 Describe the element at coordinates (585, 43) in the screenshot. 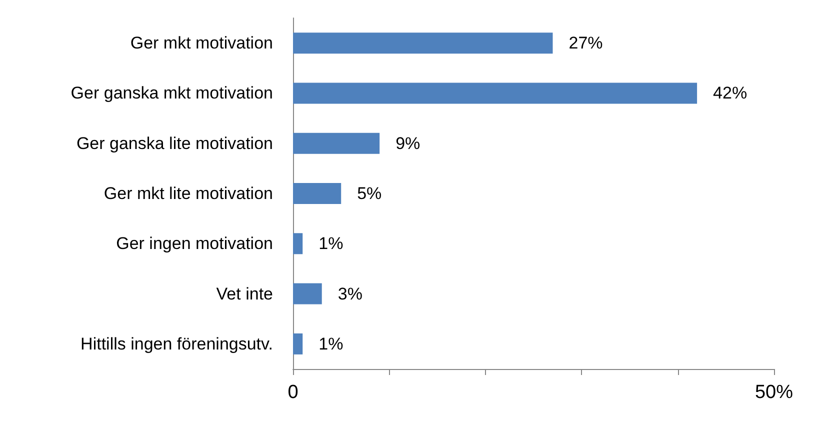

I see `data-label: 27%` at that location.